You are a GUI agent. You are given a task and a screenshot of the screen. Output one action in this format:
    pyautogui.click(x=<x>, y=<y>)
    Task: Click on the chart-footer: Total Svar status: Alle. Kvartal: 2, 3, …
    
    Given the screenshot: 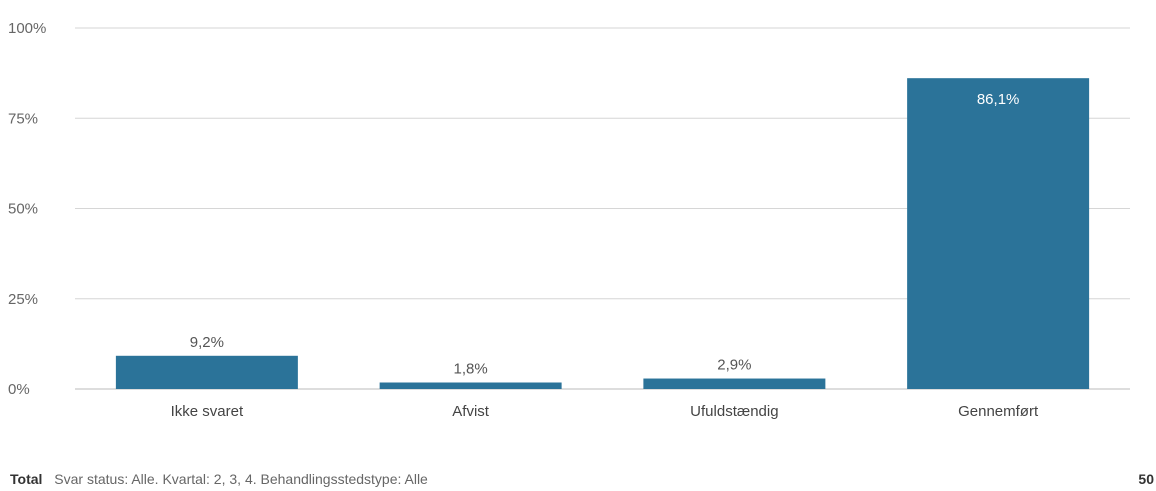 What is the action you would take?
    pyautogui.click(x=219, y=479)
    